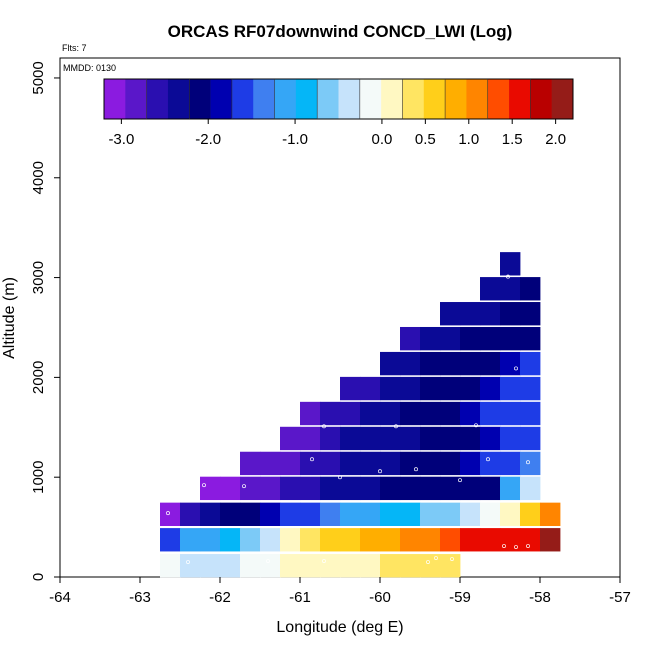  Describe the element at coordinates (540, 597) in the screenshot. I see `x-tick-label: -58` at that location.